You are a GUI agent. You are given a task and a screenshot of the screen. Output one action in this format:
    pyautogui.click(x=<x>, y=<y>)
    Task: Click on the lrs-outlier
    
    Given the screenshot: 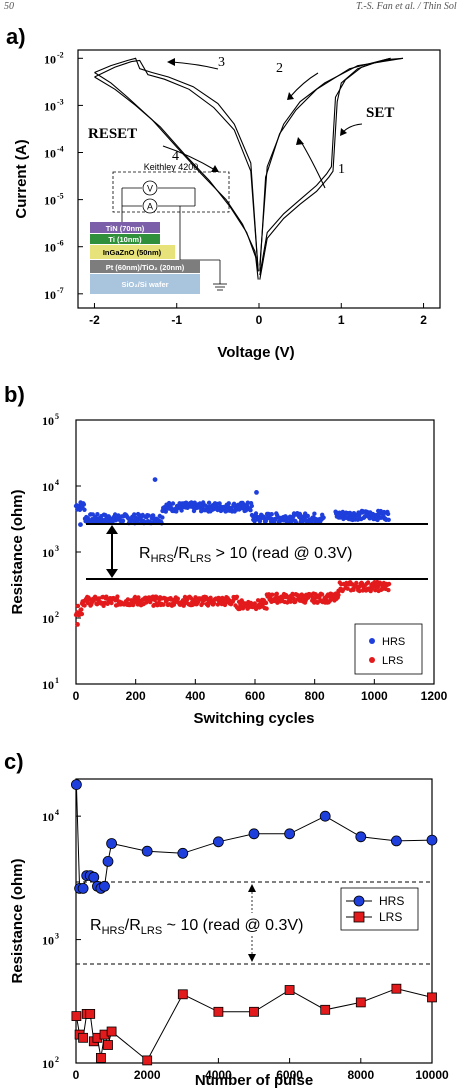 What is the action you would take?
    pyautogui.click(x=77, y=624)
    